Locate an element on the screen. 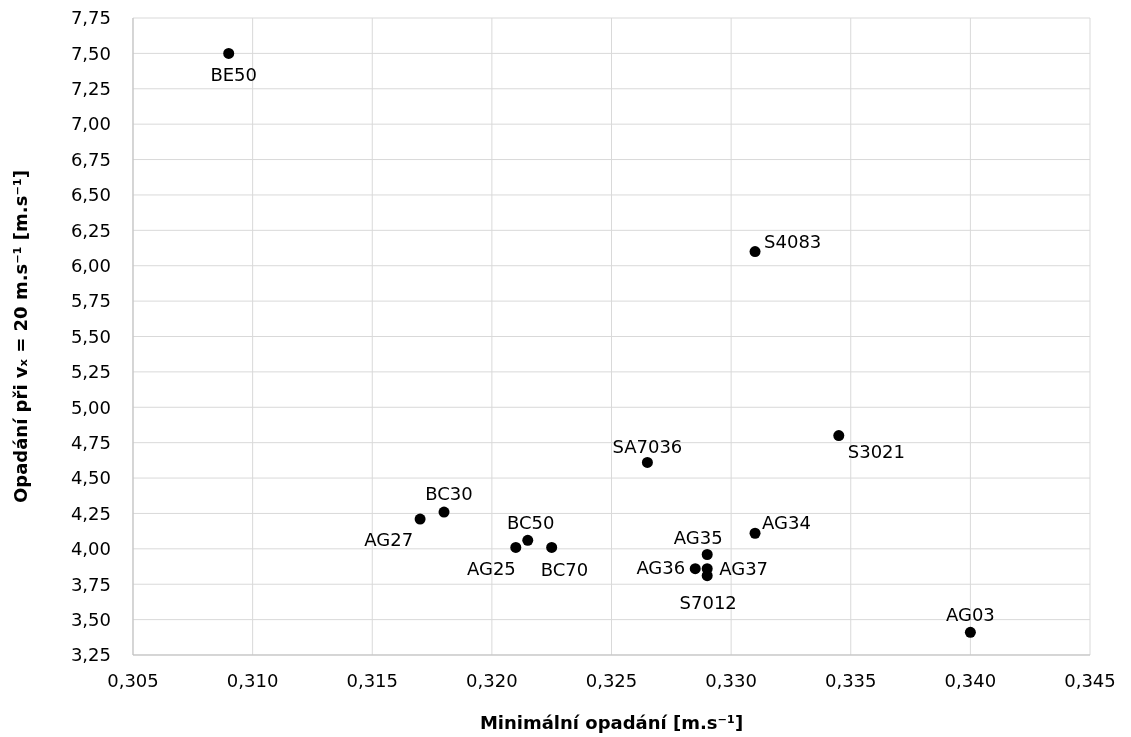 The width and height of the screenshot is (1131, 737). y-tick-label: 3,75 is located at coordinates (90, 584).